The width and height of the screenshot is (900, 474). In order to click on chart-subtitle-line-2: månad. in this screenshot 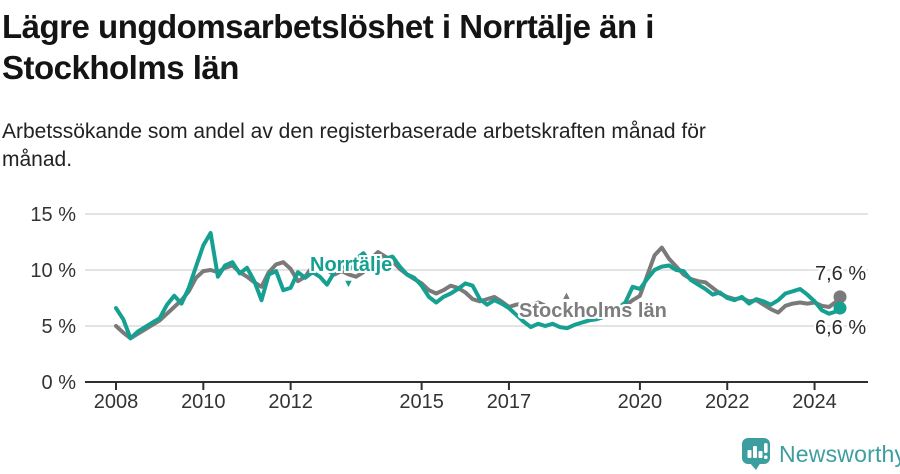, I will do `click(37, 159)`.